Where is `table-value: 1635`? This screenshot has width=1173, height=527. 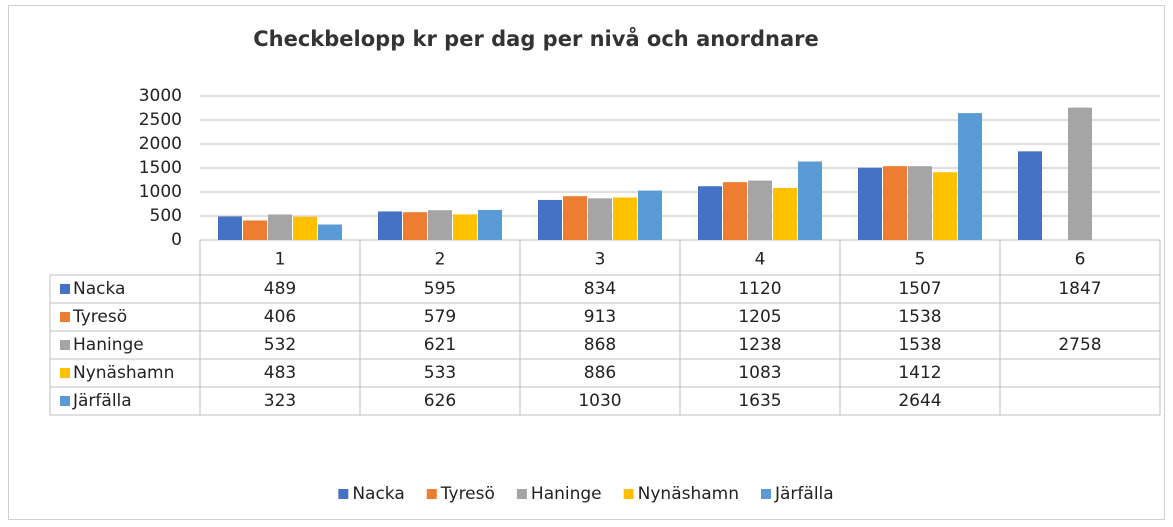 table-value: 1635 is located at coordinates (759, 401).